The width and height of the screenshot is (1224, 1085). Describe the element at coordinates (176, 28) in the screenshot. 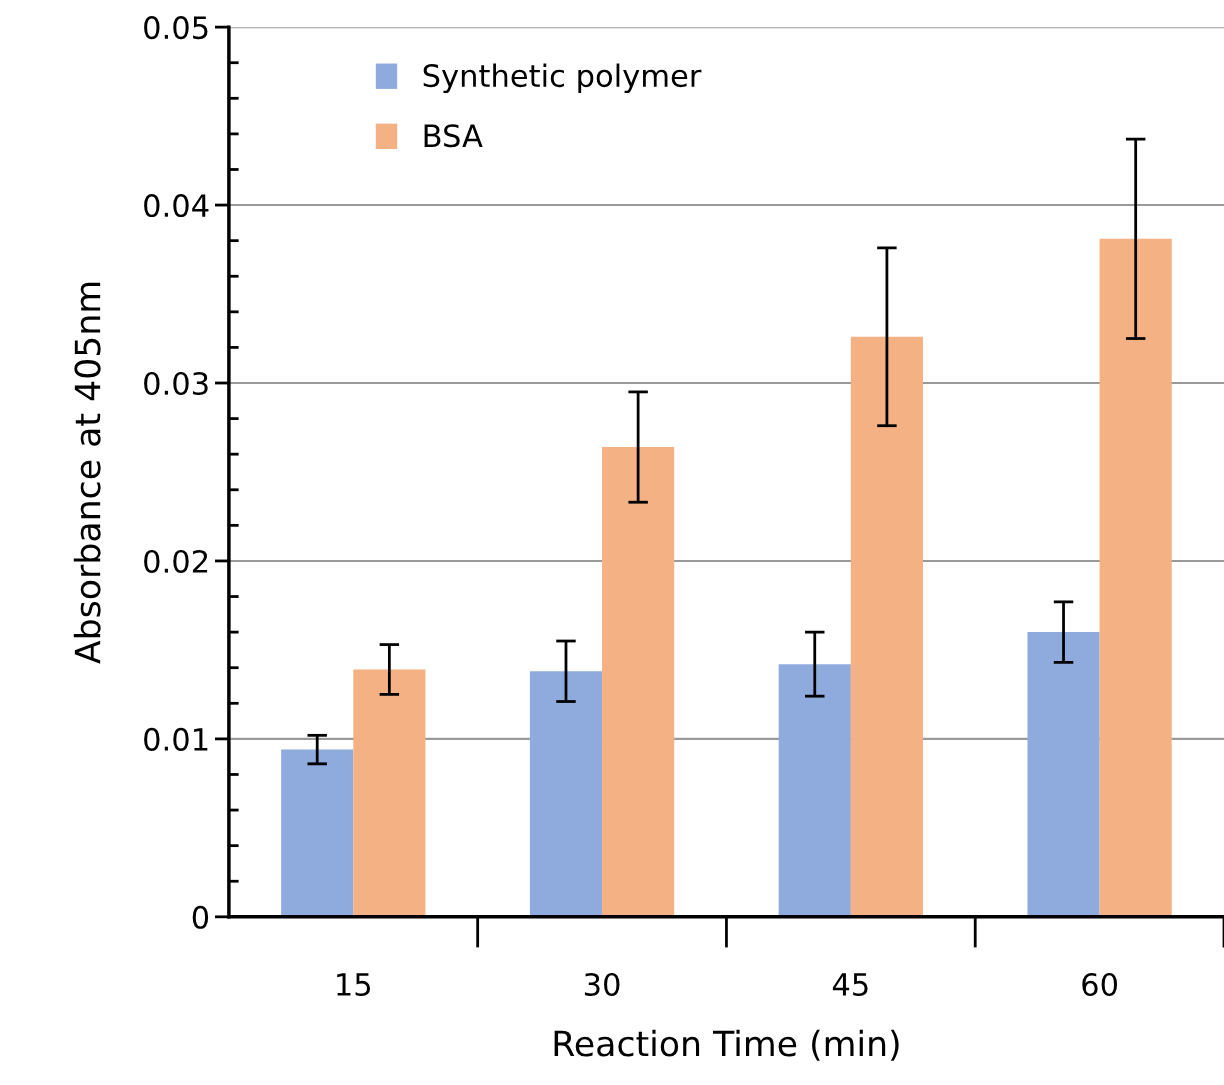

I see `y-tick-label: 0.05` at that location.